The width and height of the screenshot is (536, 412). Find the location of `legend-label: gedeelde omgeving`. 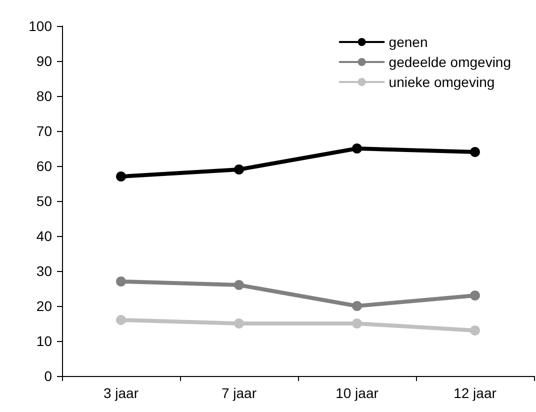

legend-label: gedeelde omgeving is located at coordinates (450, 62).